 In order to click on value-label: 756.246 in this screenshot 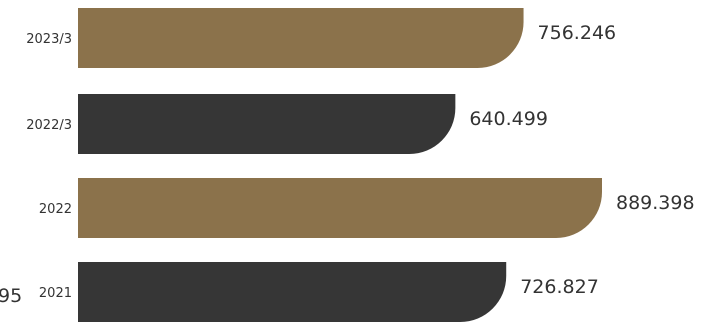, I will do `click(577, 33)`.